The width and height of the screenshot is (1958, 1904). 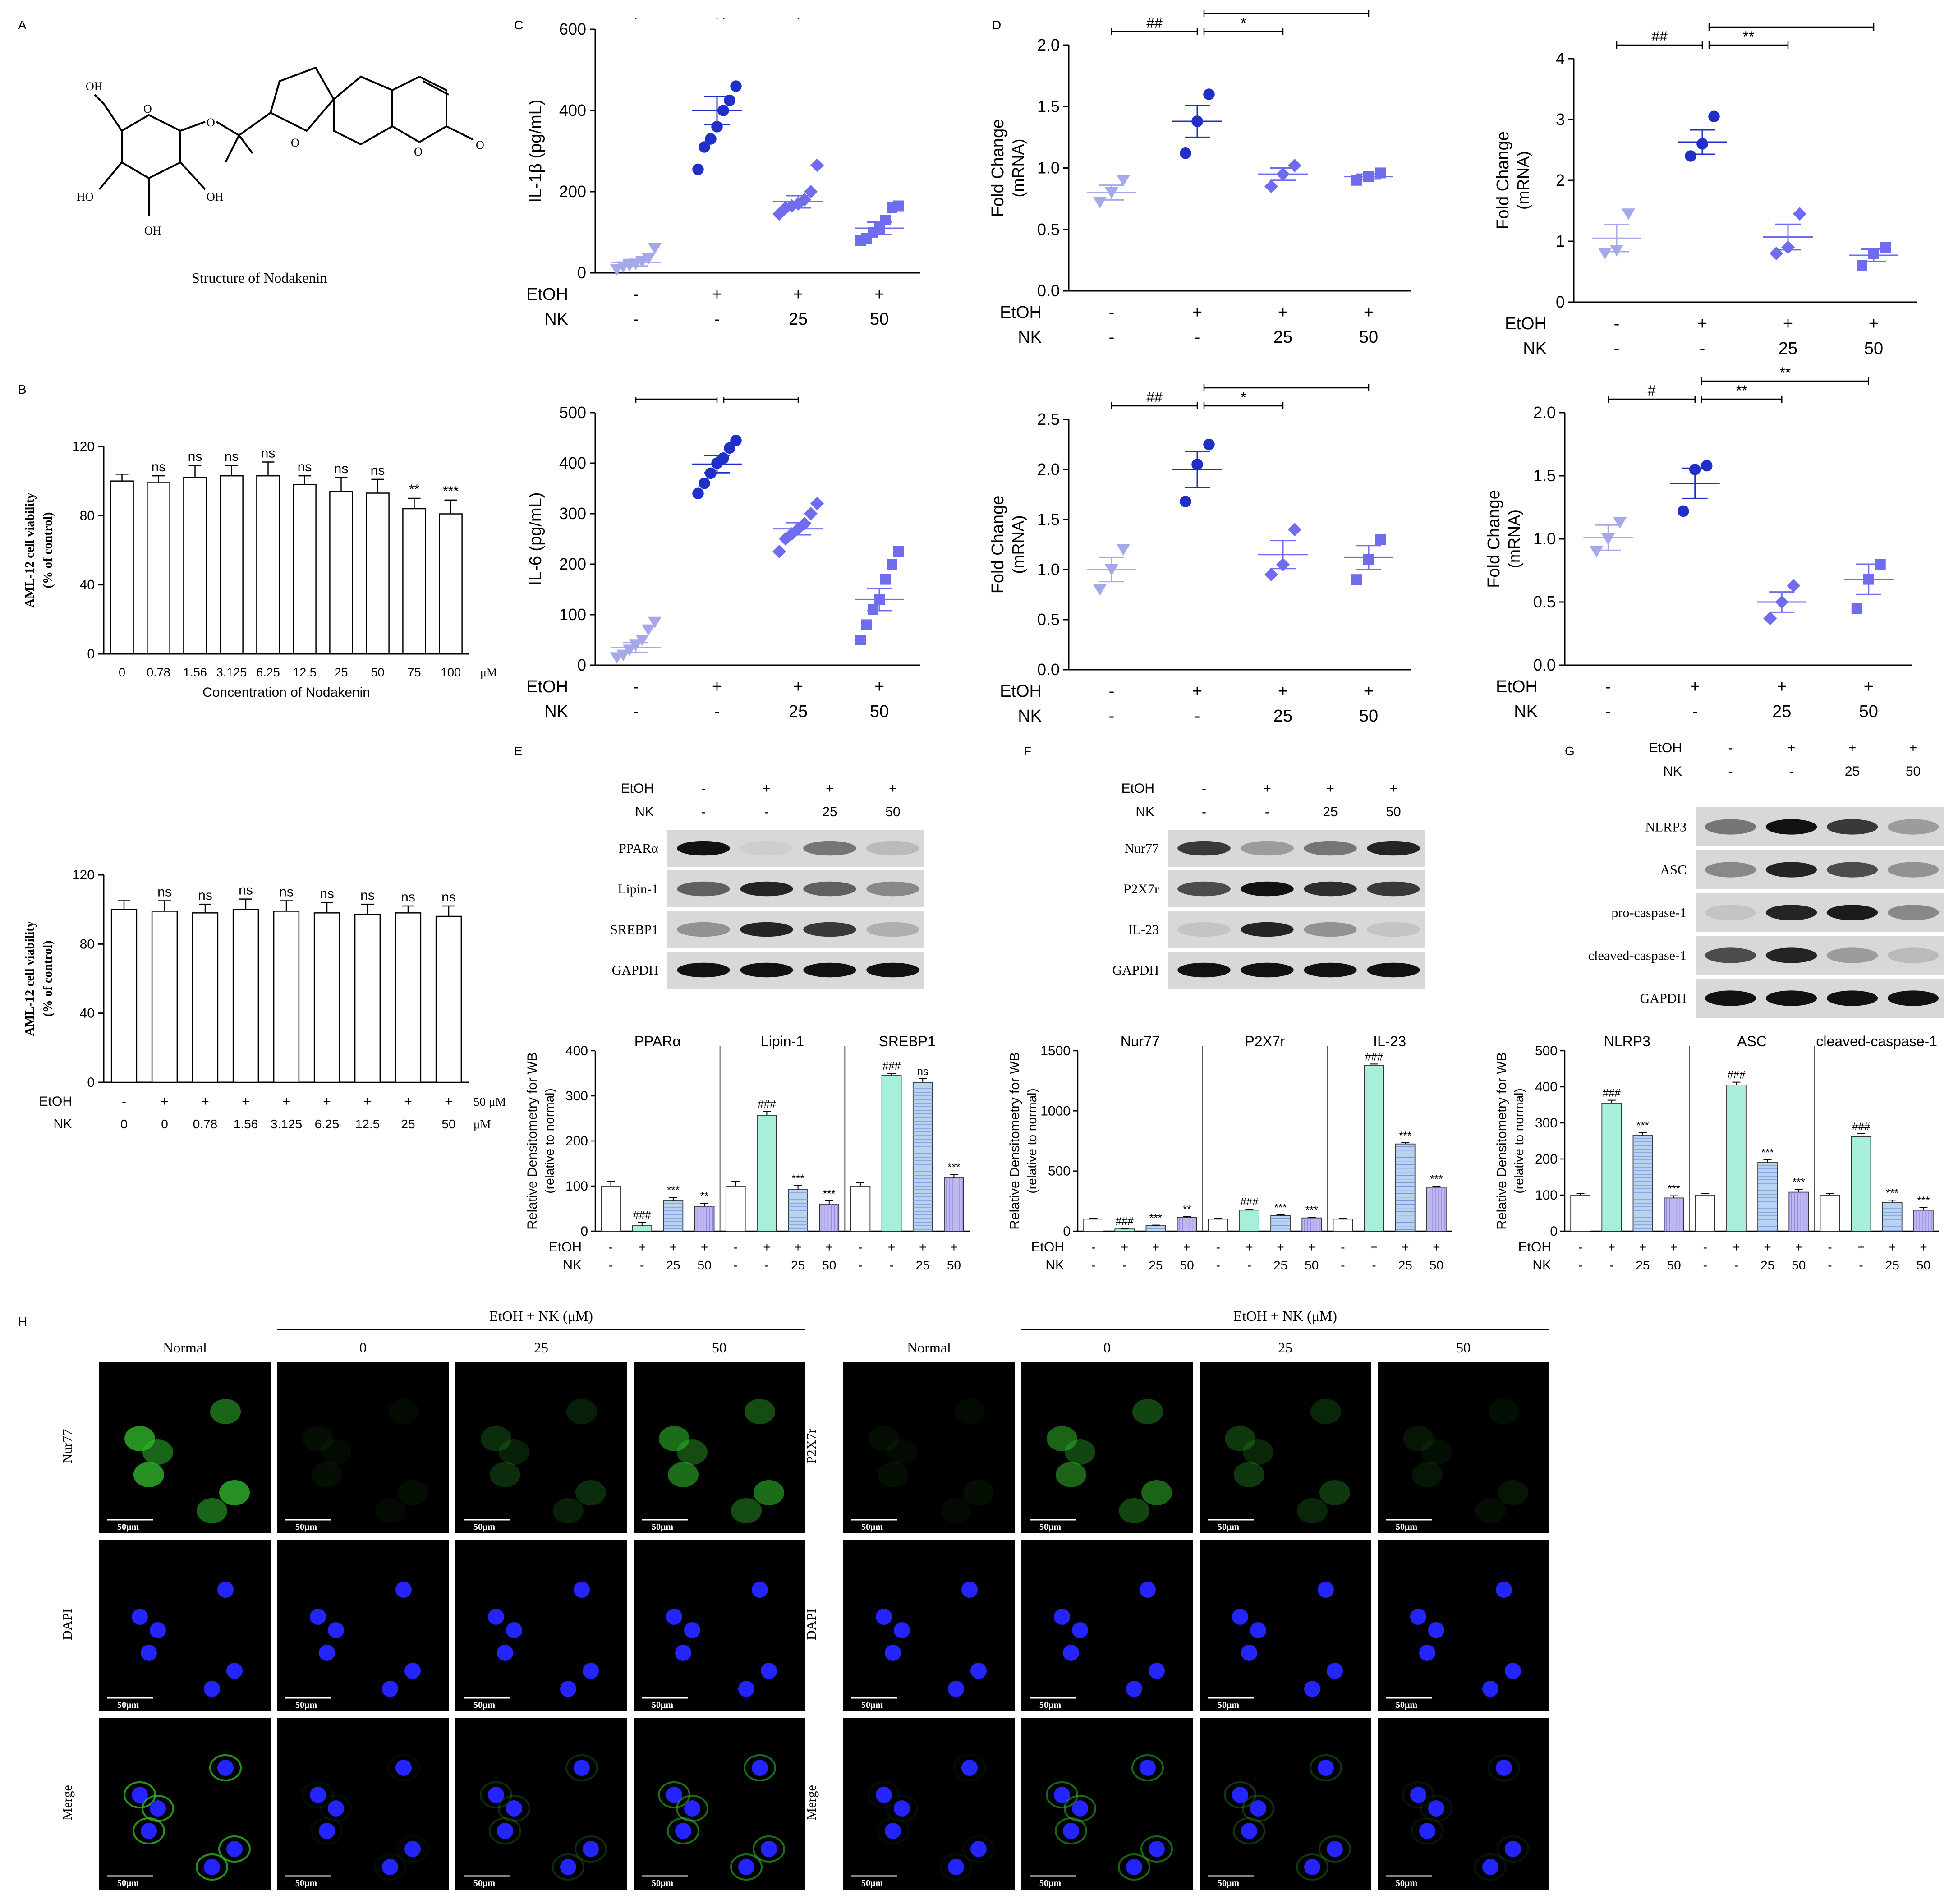 I want to click on nk-dose: 0.78, so click(x=205, y=1124).